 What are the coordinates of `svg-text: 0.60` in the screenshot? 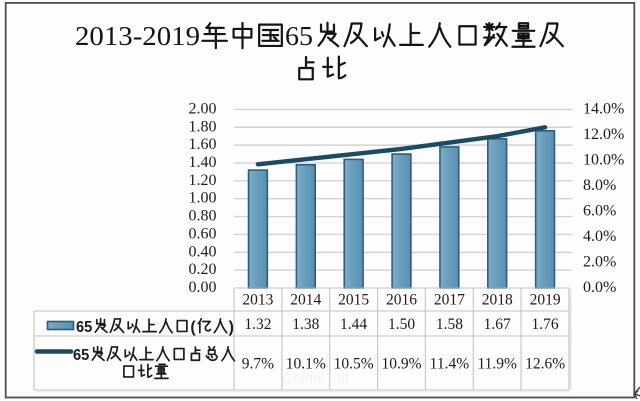 It's located at (203, 233).